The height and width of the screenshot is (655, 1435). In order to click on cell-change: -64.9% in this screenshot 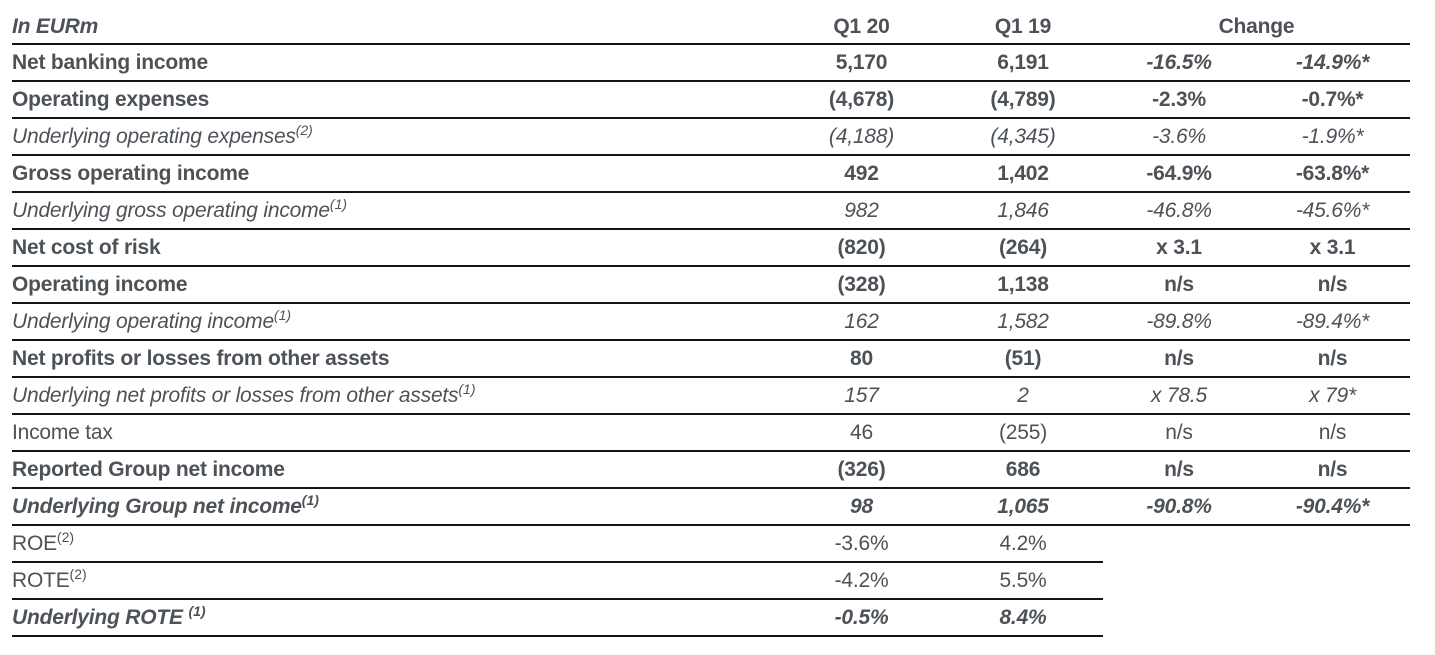, I will do `click(1179, 174)`.